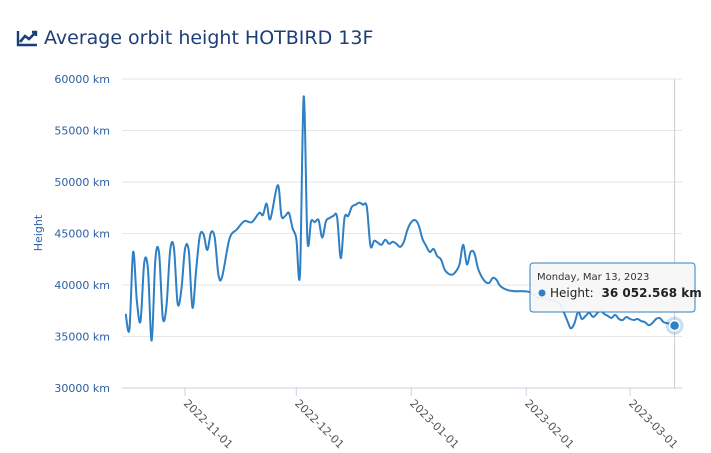 Image resolution: width=711 pixels, height=453 pixels. What do you see at coordinates (82, 79) in the screenshot?
I see `y-tick-label: 60000 km` at bounding box center [82, 79].